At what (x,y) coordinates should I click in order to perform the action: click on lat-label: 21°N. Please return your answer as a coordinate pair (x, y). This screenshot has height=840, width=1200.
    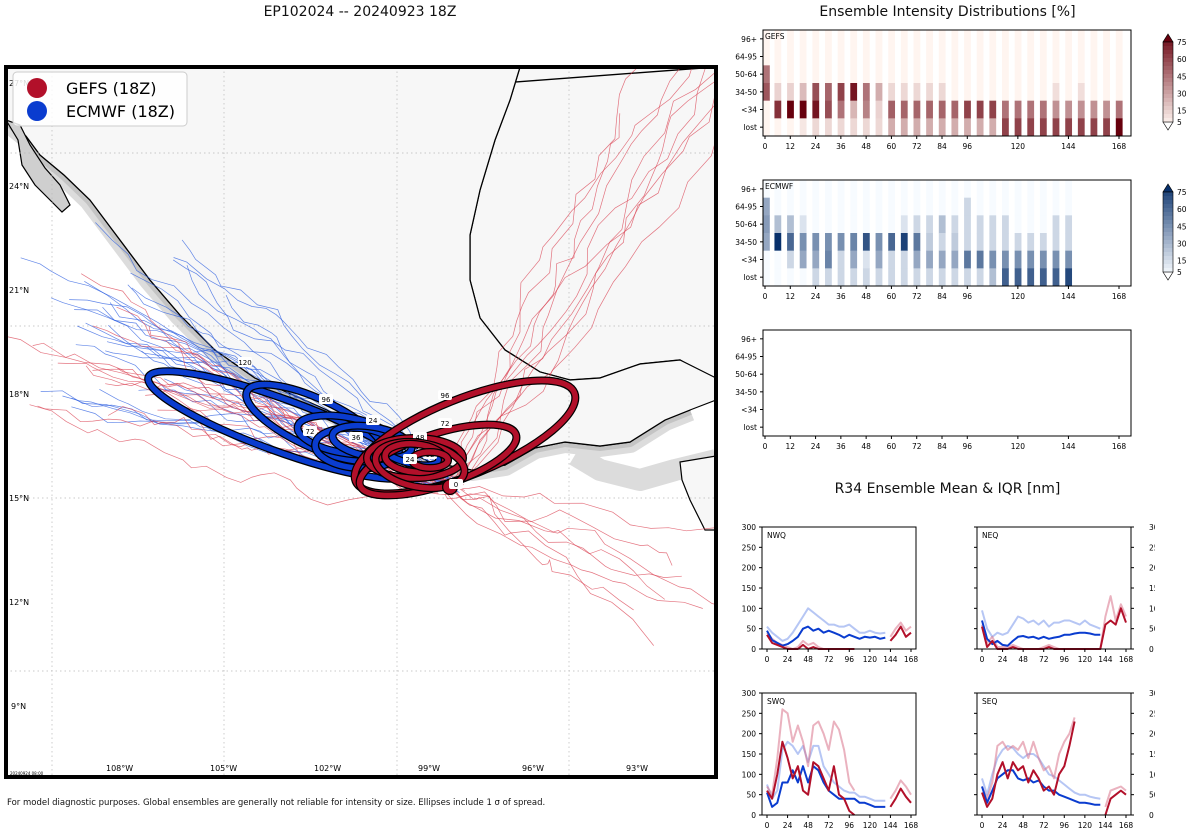
    Looking at the image, I should click on (19, 290).